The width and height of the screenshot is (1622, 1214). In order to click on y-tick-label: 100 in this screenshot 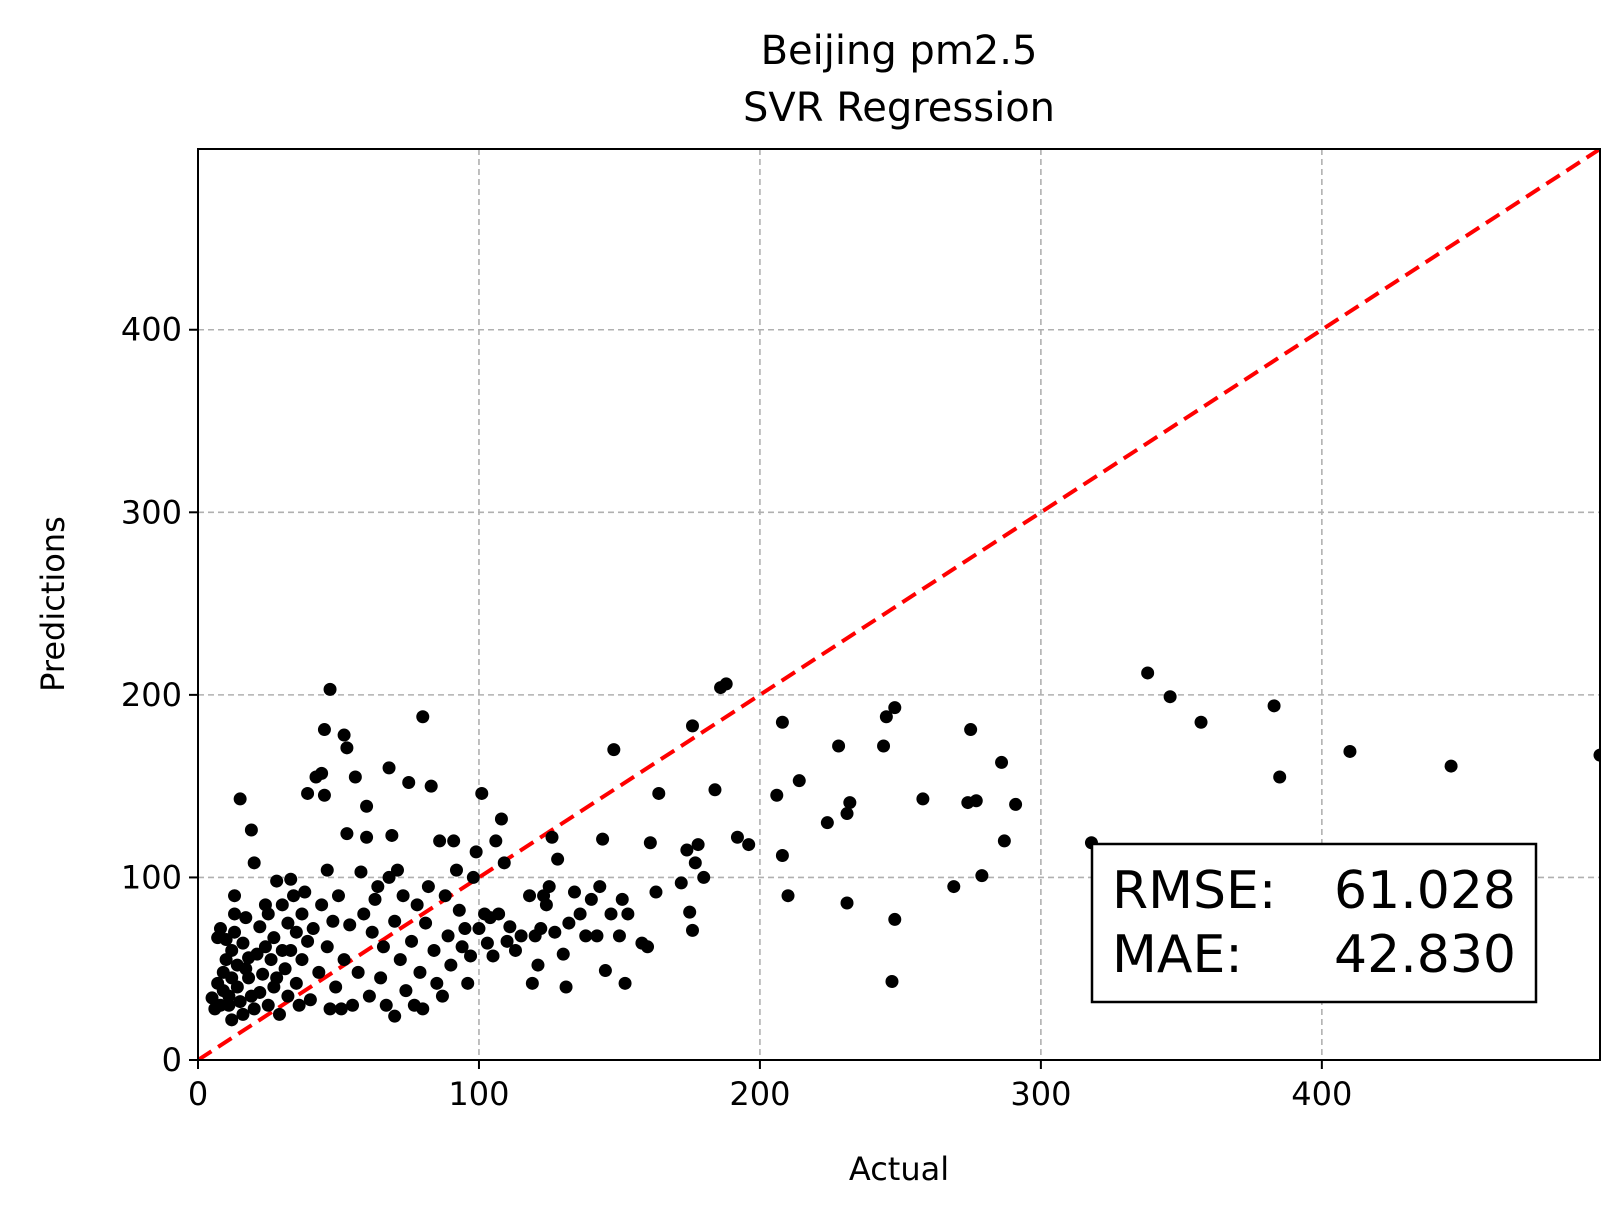, I will do `click(151, 877)`.